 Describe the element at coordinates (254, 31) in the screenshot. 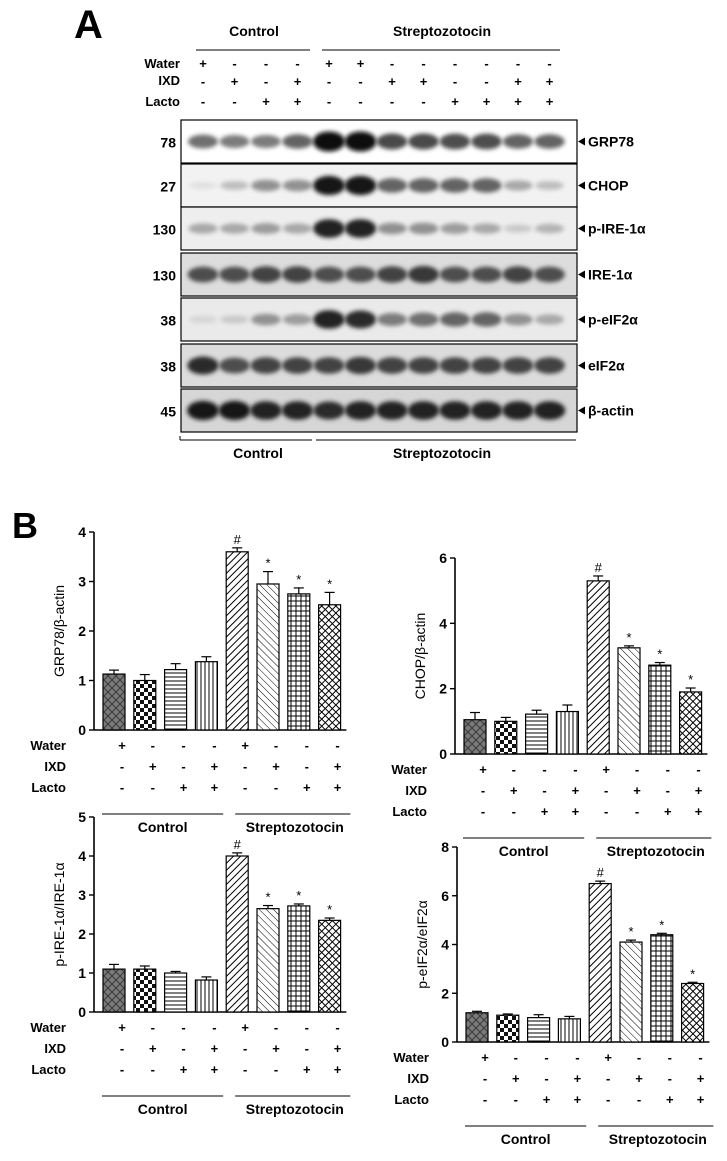

I see `control-header: Control` at that location.